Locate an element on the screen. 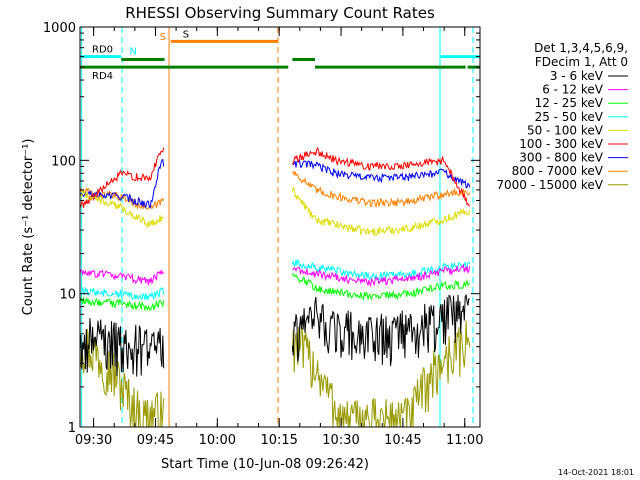 The width and height of the screenshot is (640, 480). legend-label: 7000 - 15000 keV is located at coordinates (549, 185).